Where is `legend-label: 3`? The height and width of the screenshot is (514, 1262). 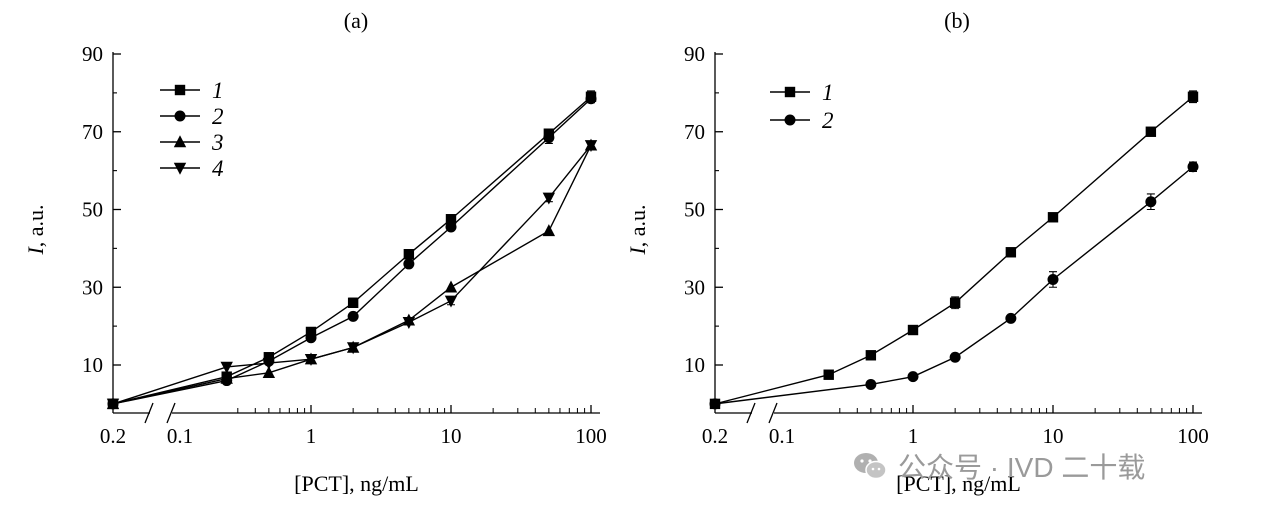
legend-label: 3 is located at coordinates (217, 142).